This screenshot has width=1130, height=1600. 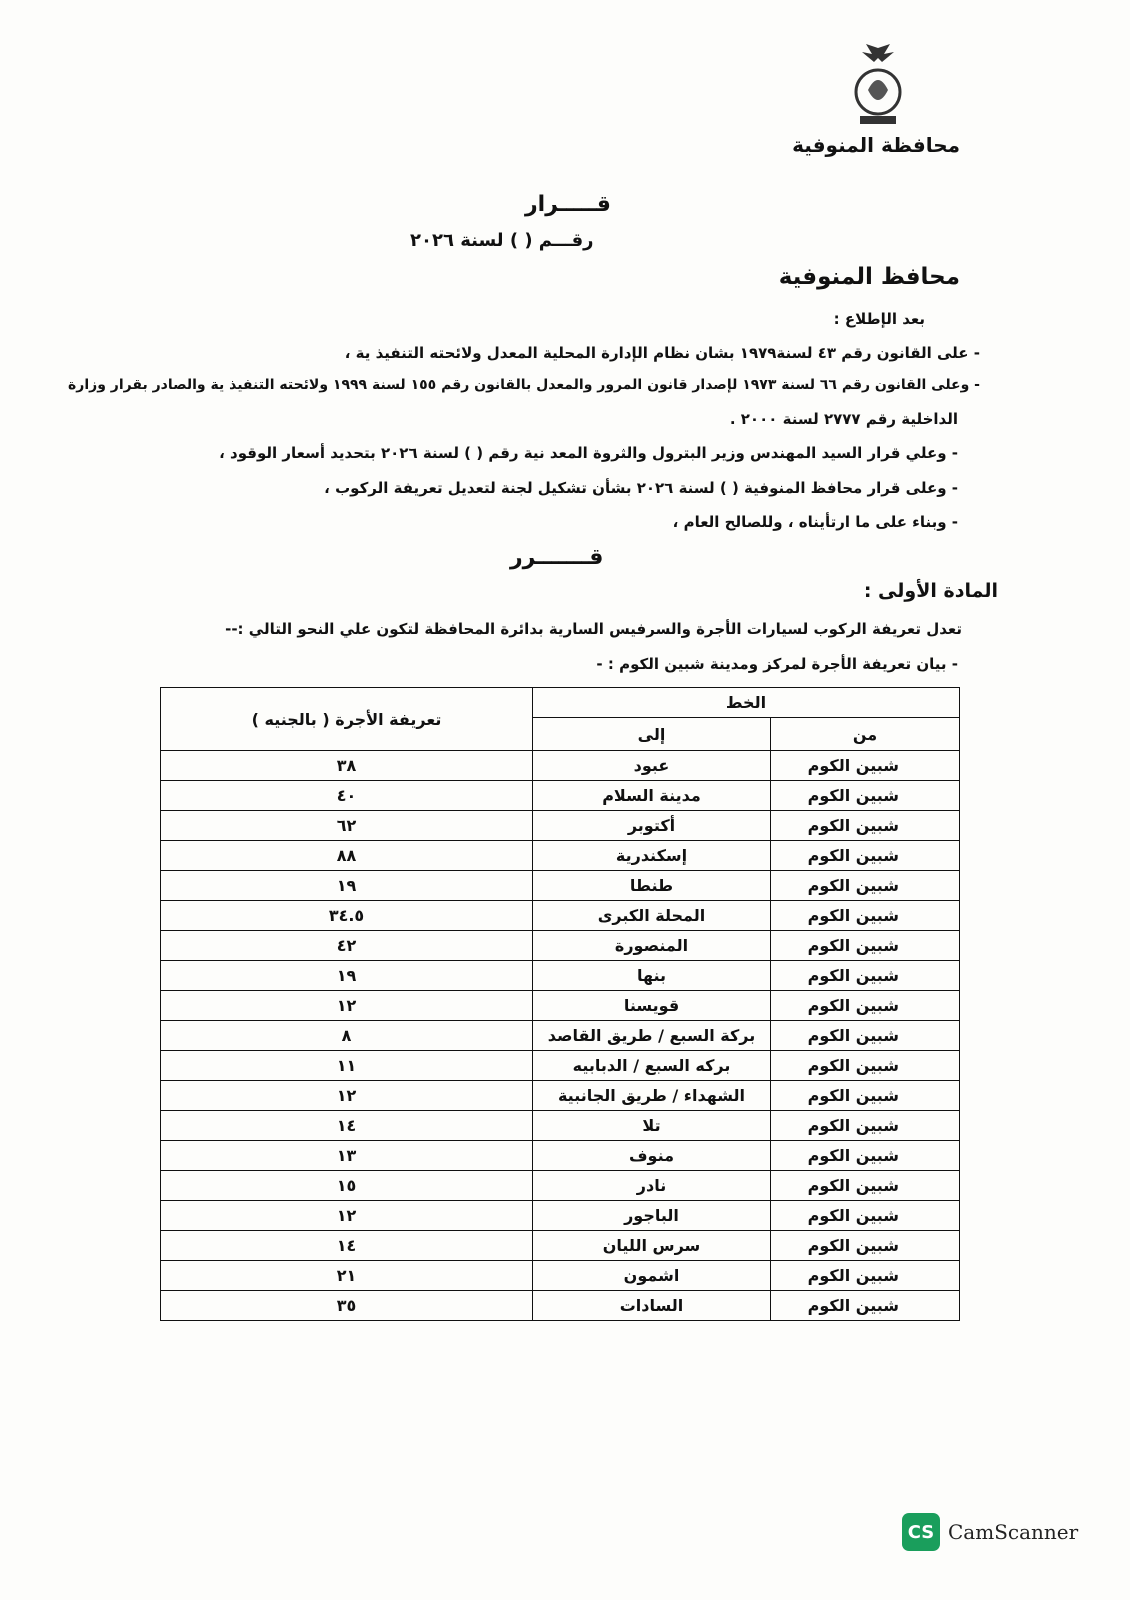 I want to click on cell-to: الباجور, so click(x=651, y=1215).